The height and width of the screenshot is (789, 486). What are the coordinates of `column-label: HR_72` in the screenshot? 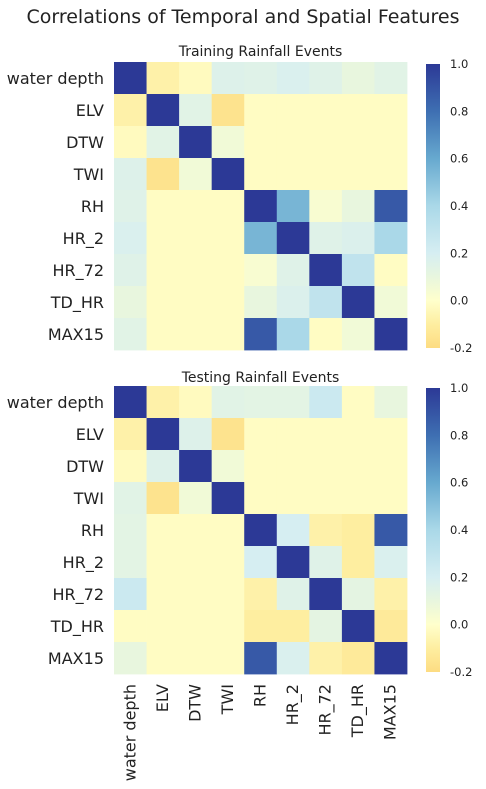 It's located at (326, 710).